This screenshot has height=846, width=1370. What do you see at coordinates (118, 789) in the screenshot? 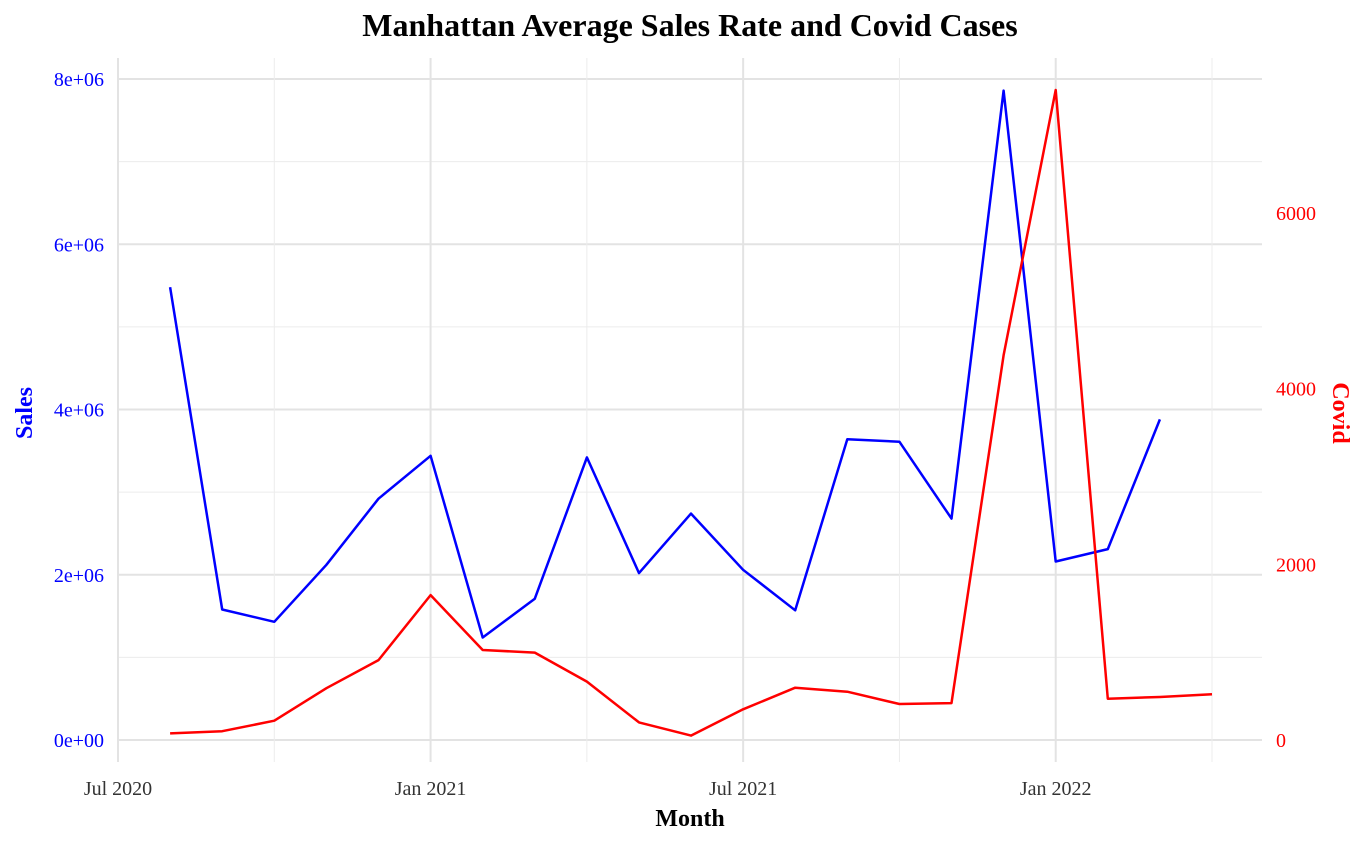
I see `x-tick-label: Jul 2020` at bounding box center [118, 789].